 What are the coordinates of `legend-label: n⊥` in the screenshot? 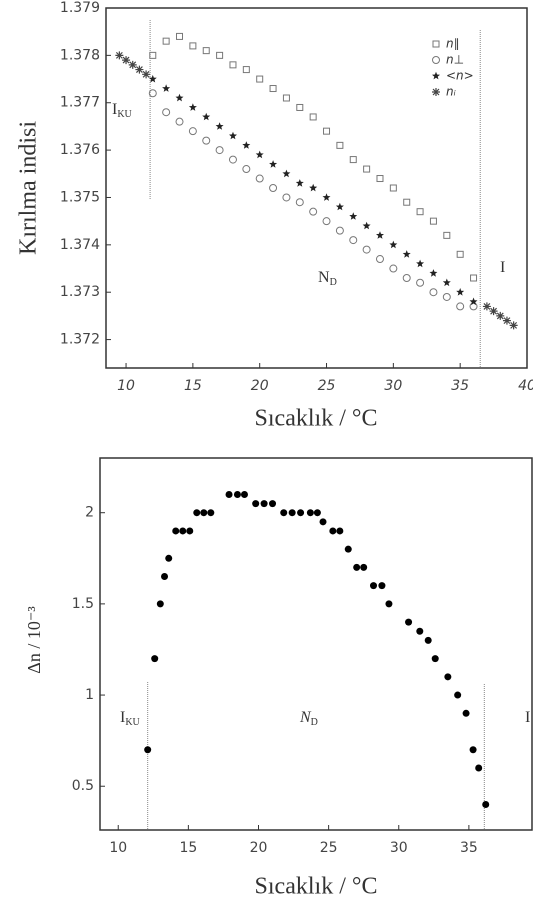 It's located at (455, 60).